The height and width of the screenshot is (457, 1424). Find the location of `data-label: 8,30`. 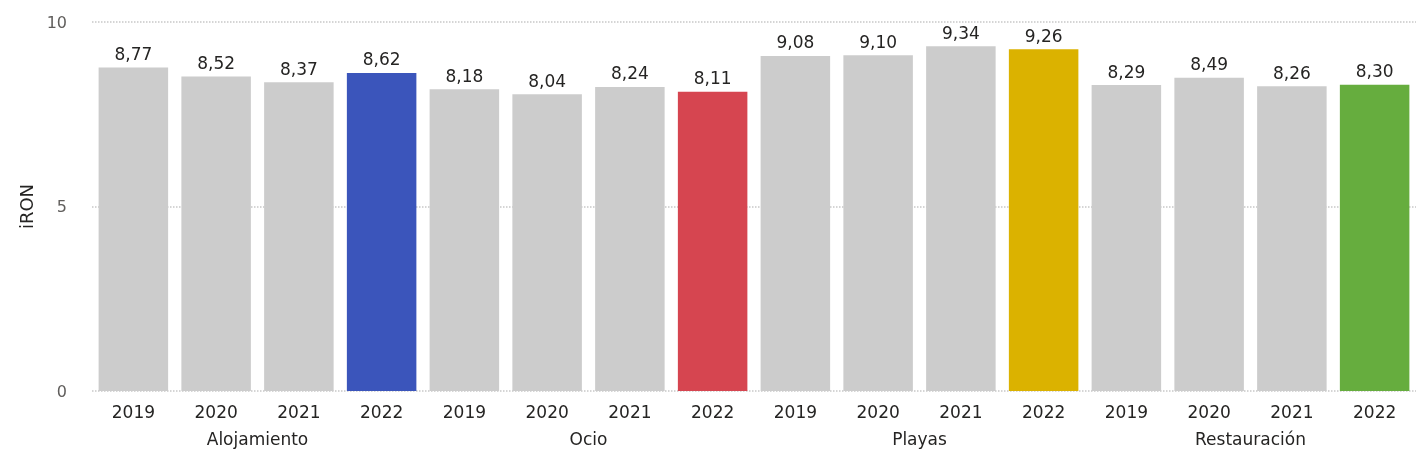

data-label: 8,30 is located at coordinates (1374, 71).